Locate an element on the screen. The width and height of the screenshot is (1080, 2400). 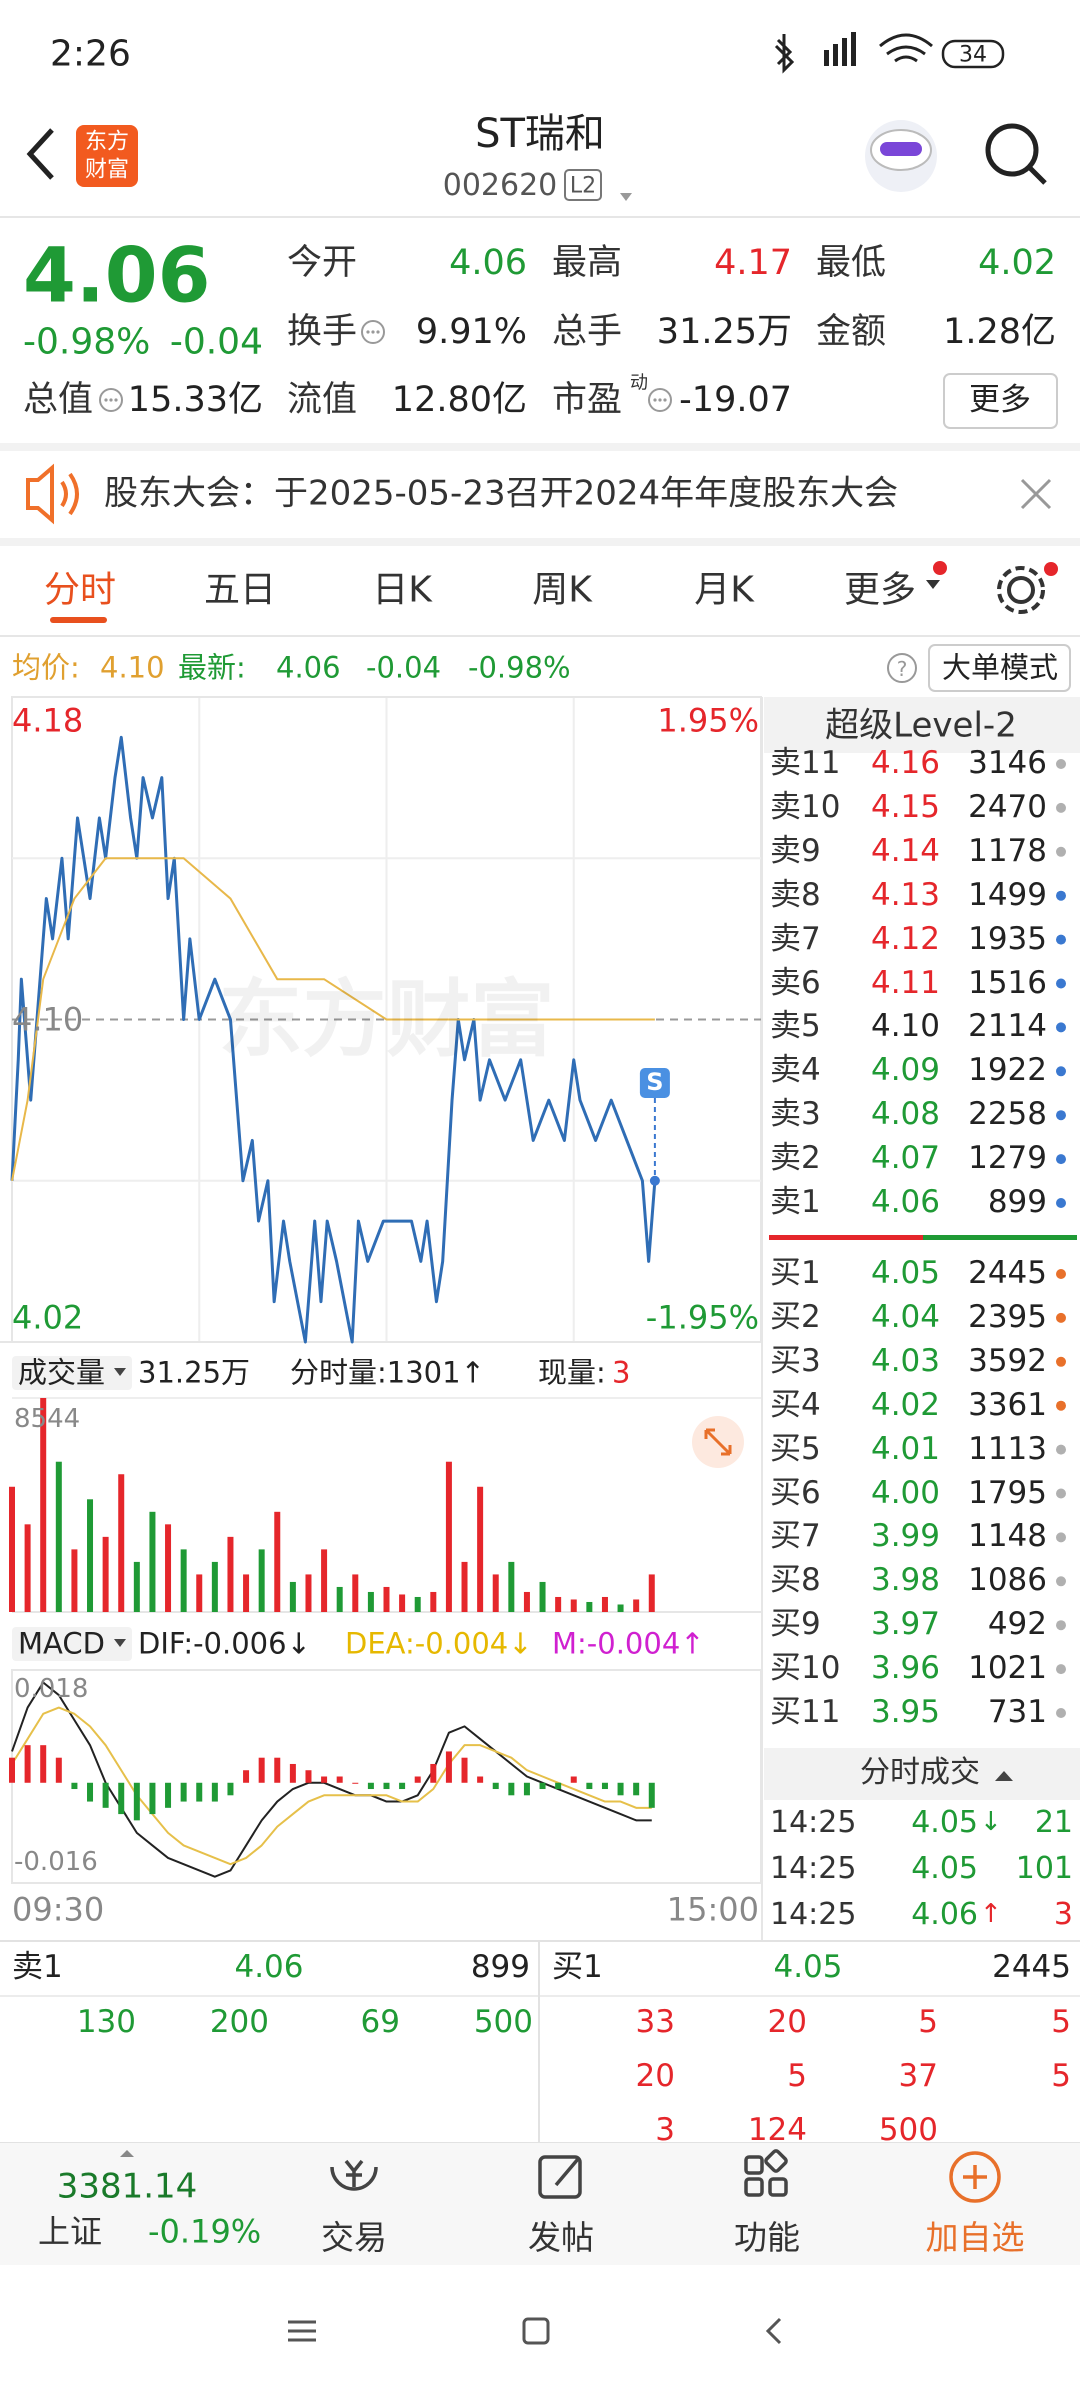
last-price: 4.06 is located at coordinates (117, 275).